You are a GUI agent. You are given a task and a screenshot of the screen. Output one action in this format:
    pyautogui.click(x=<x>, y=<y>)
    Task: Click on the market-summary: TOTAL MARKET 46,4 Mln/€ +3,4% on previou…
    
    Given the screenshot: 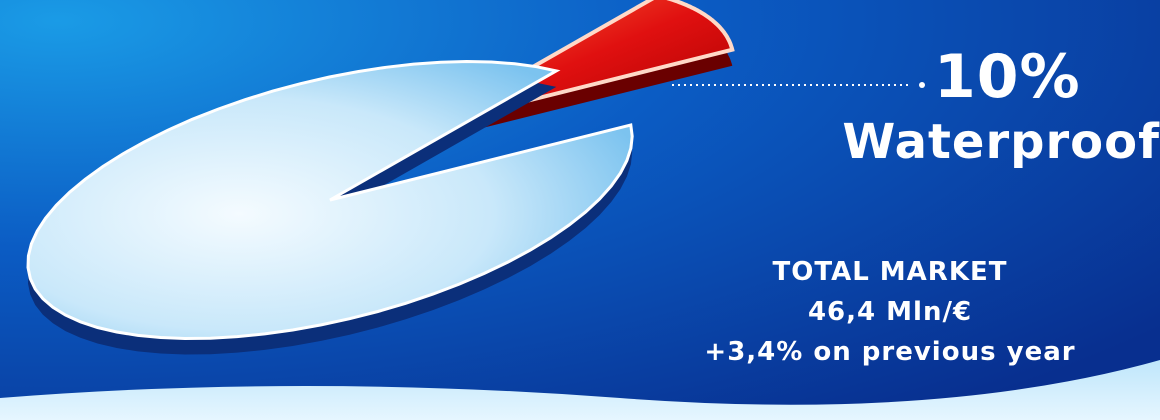 What is the action you would take?
    pyautogui.click(x=890, y=312)
    